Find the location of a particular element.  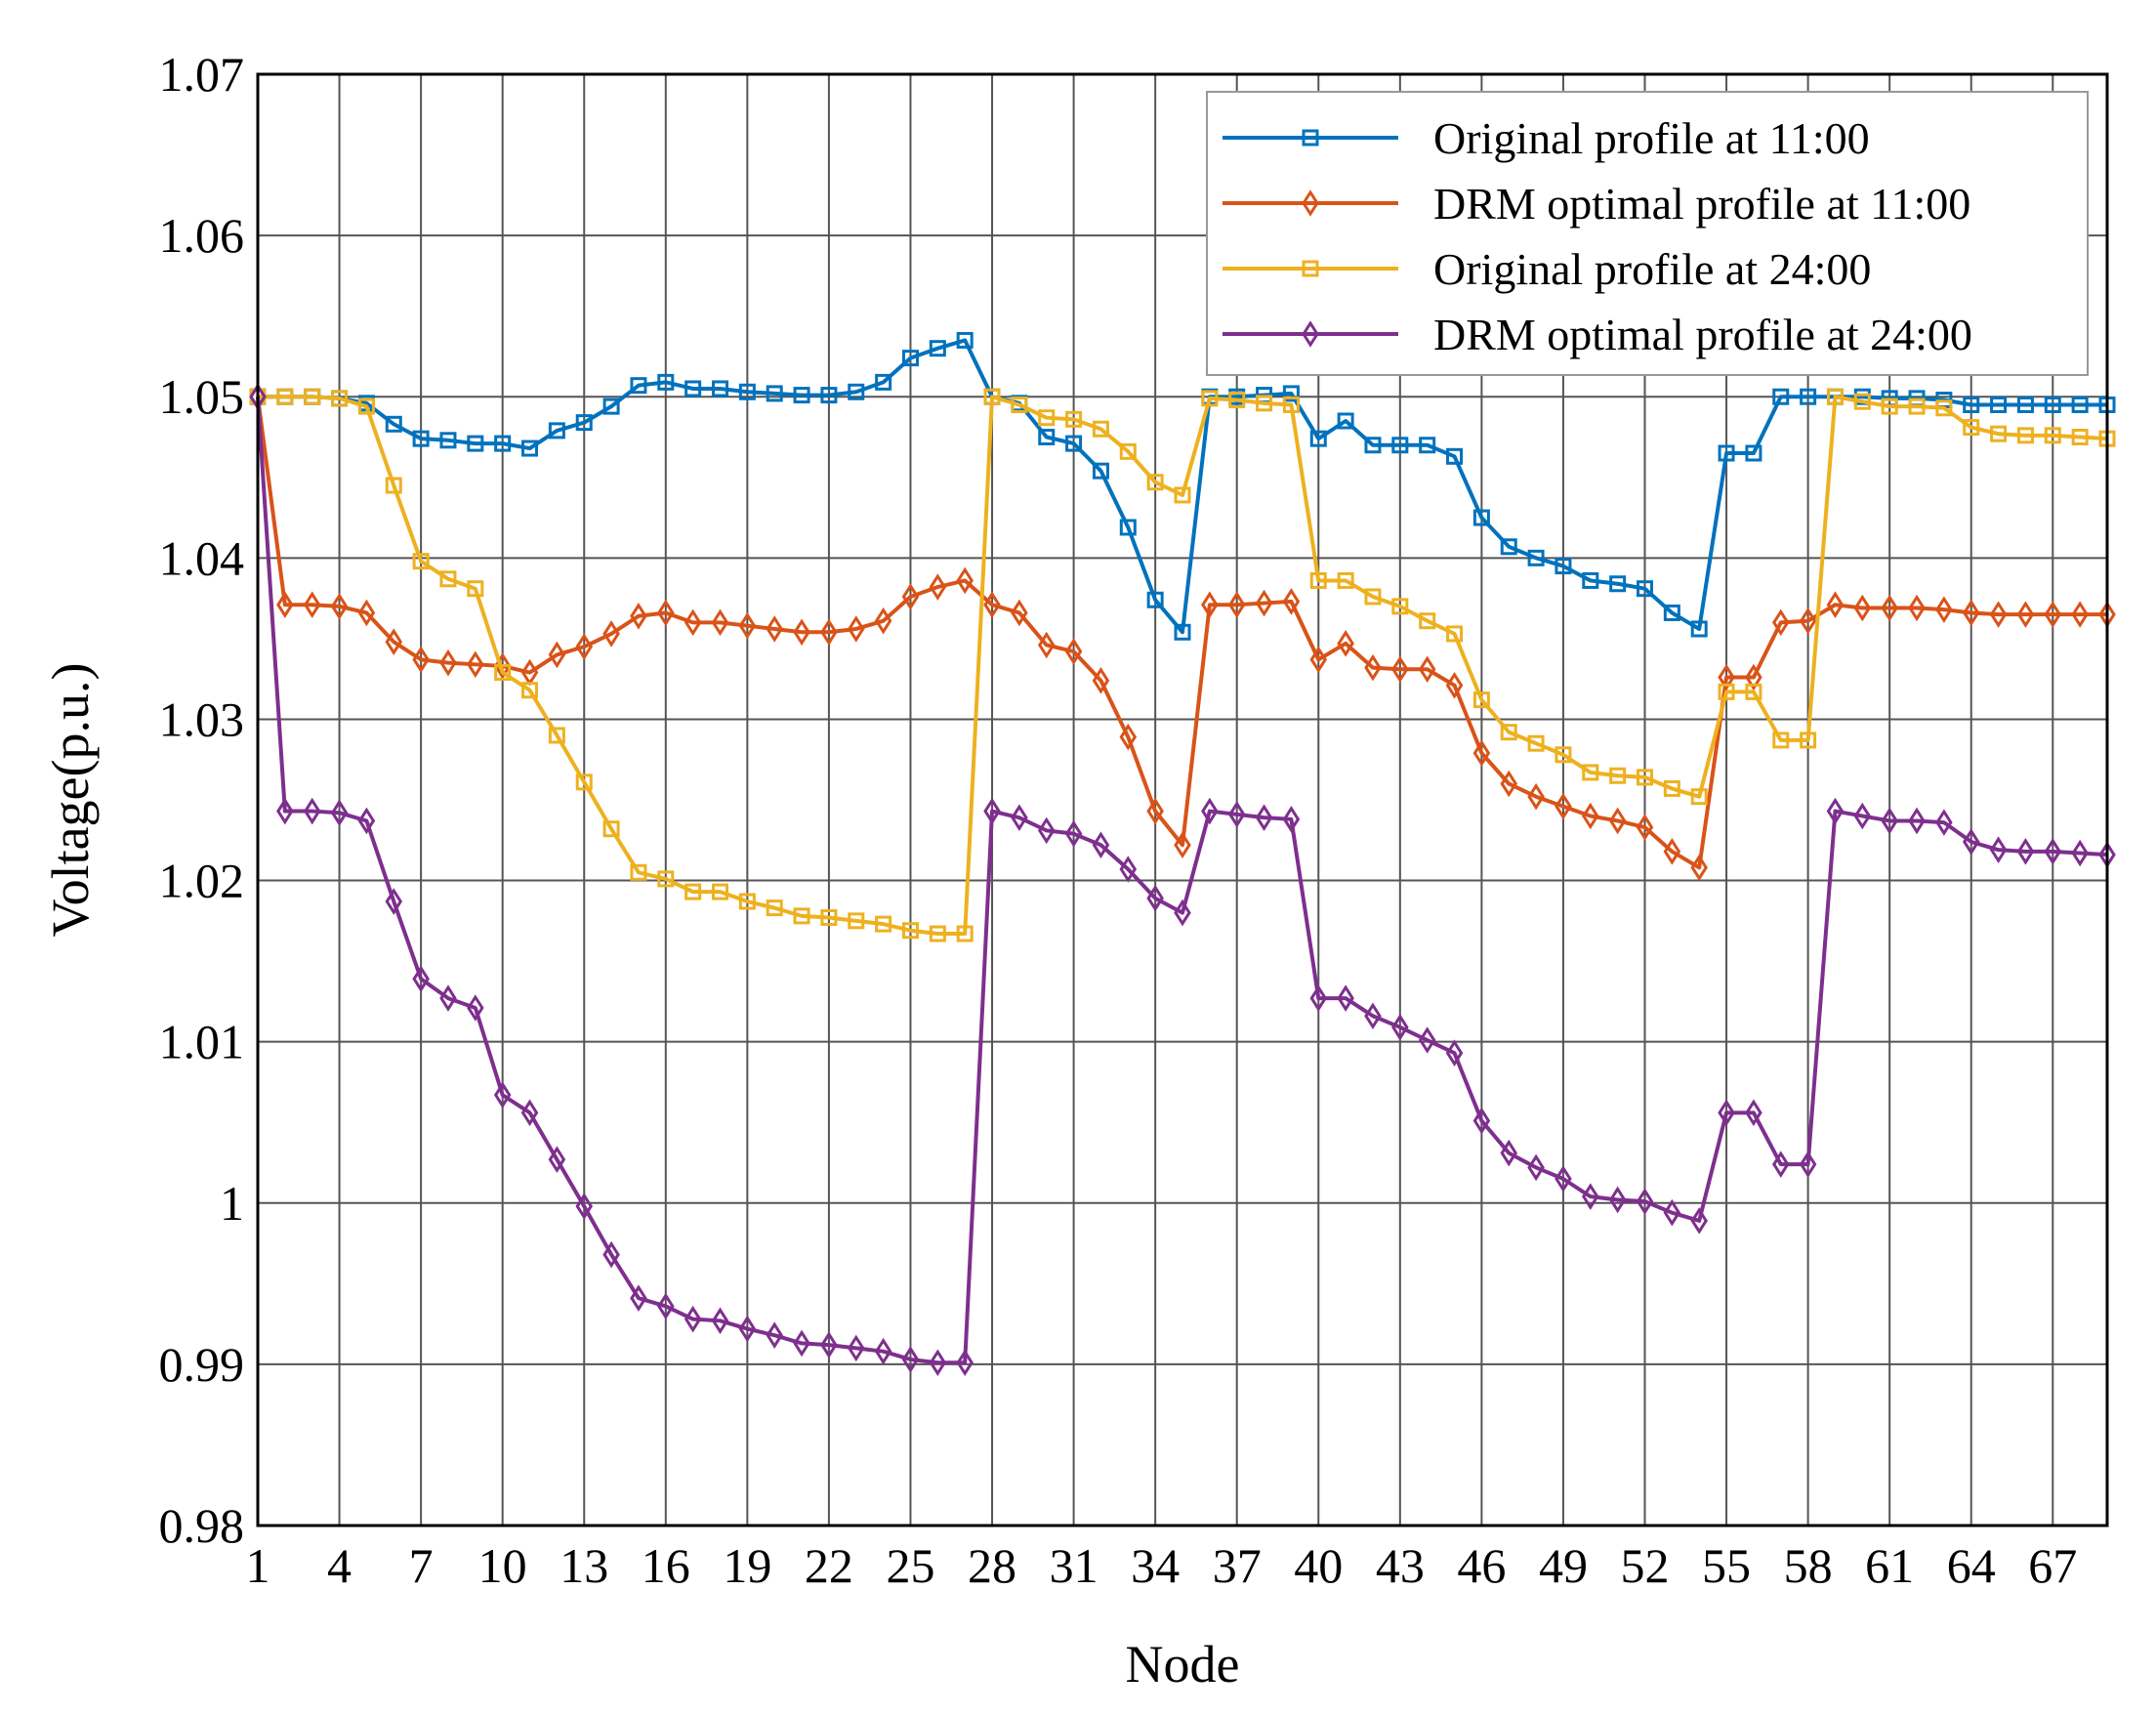

x-tick-label: 67 is located at coordinates (2053, 1566).